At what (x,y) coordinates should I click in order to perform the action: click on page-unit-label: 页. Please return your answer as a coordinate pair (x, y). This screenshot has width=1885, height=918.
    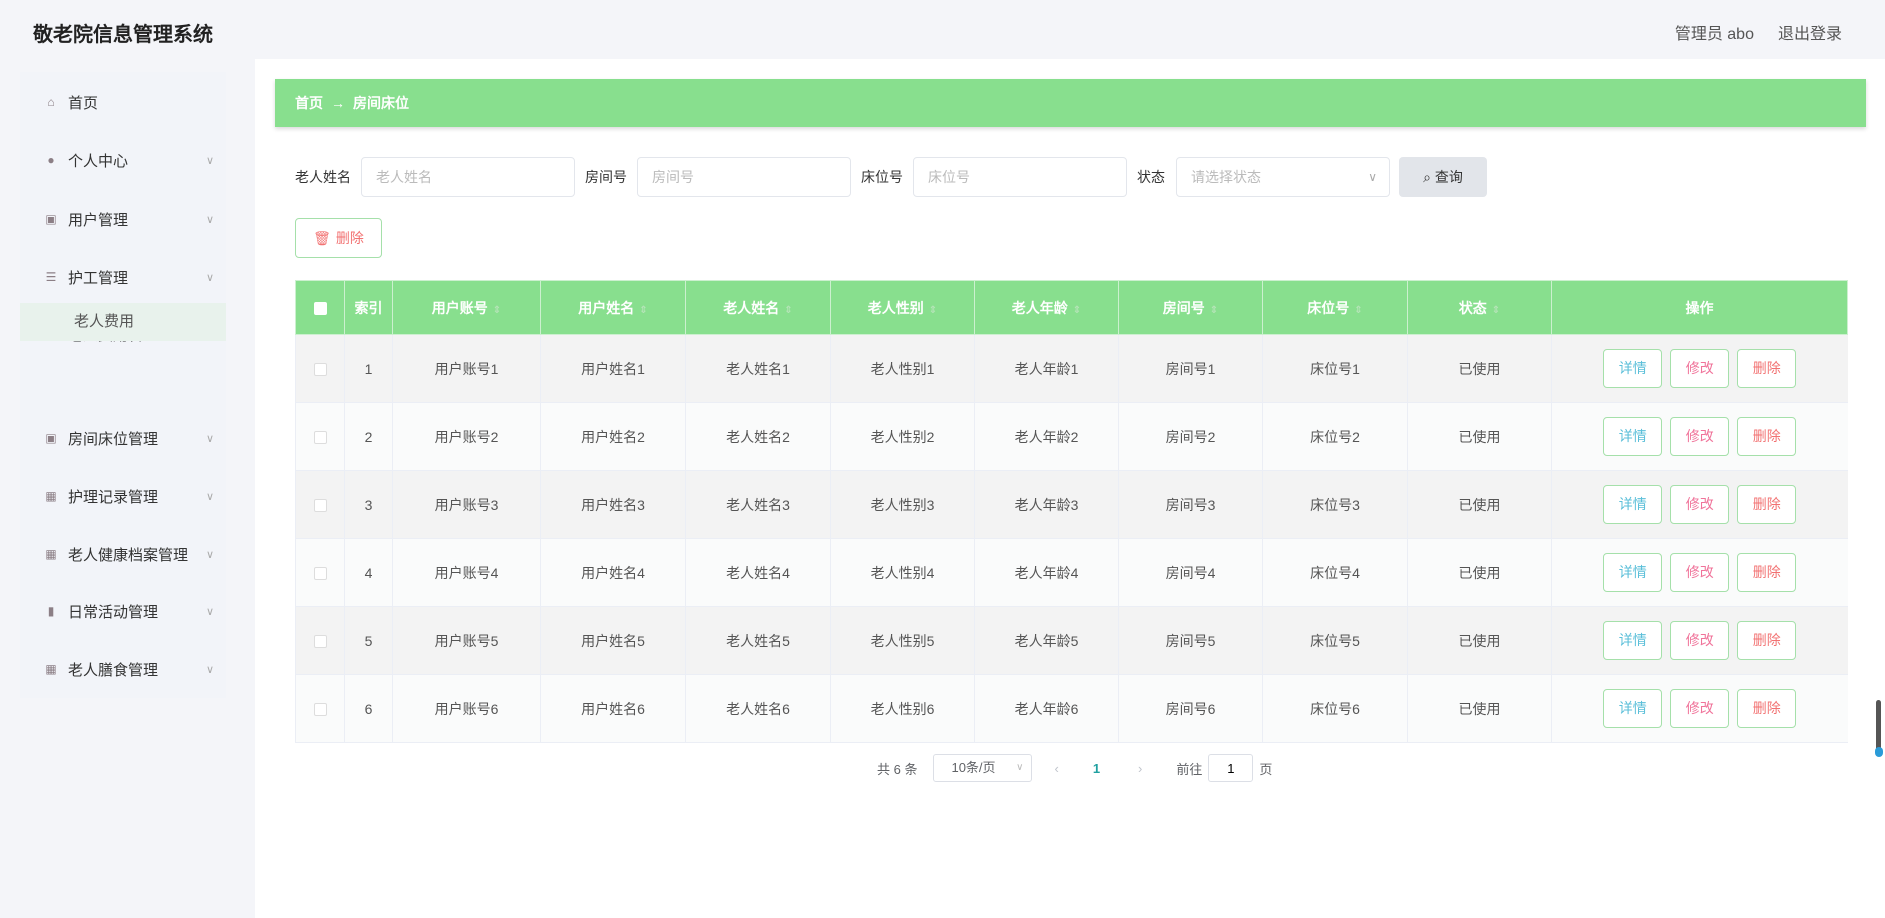
    Looking at the image, I should click on (1266, 769).